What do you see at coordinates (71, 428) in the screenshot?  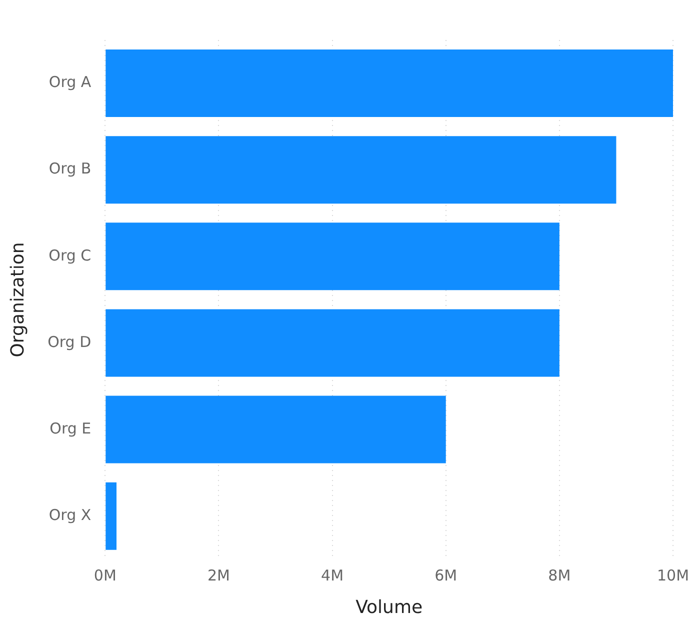 I see `y-tick-label: Org E` at bounding box center [71, 428].